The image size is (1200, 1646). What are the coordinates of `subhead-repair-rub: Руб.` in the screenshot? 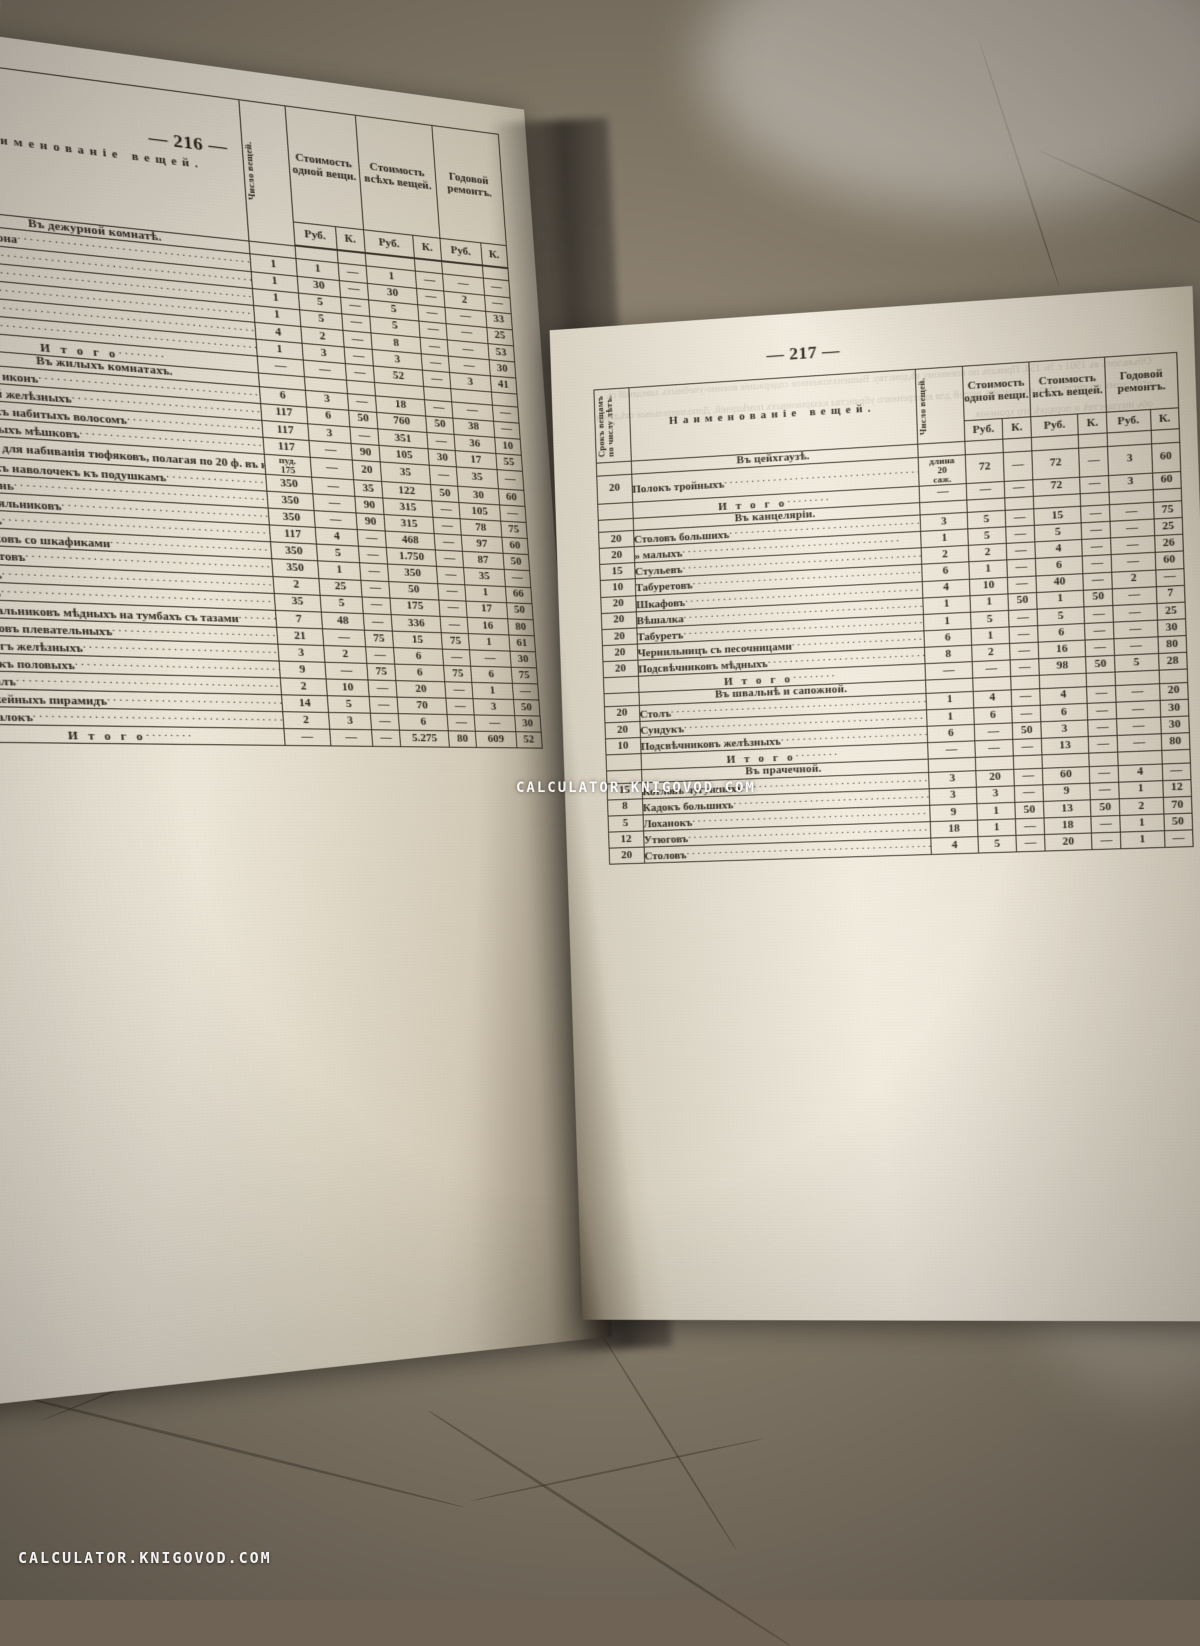 It's located at (1128, 421).